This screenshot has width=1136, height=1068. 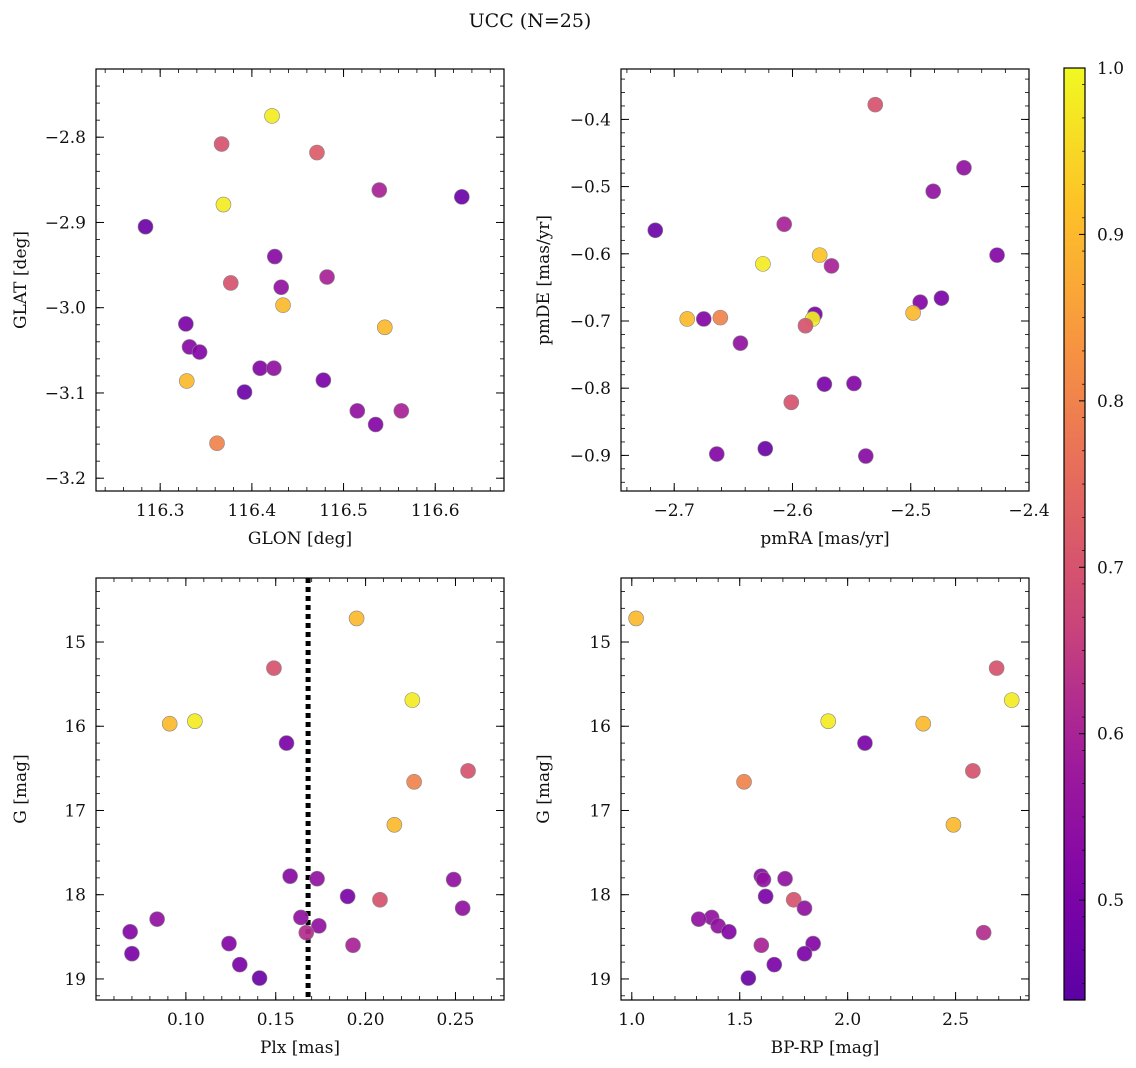 I want to click on y-tick-label: 15, so click(x=75, y=643).